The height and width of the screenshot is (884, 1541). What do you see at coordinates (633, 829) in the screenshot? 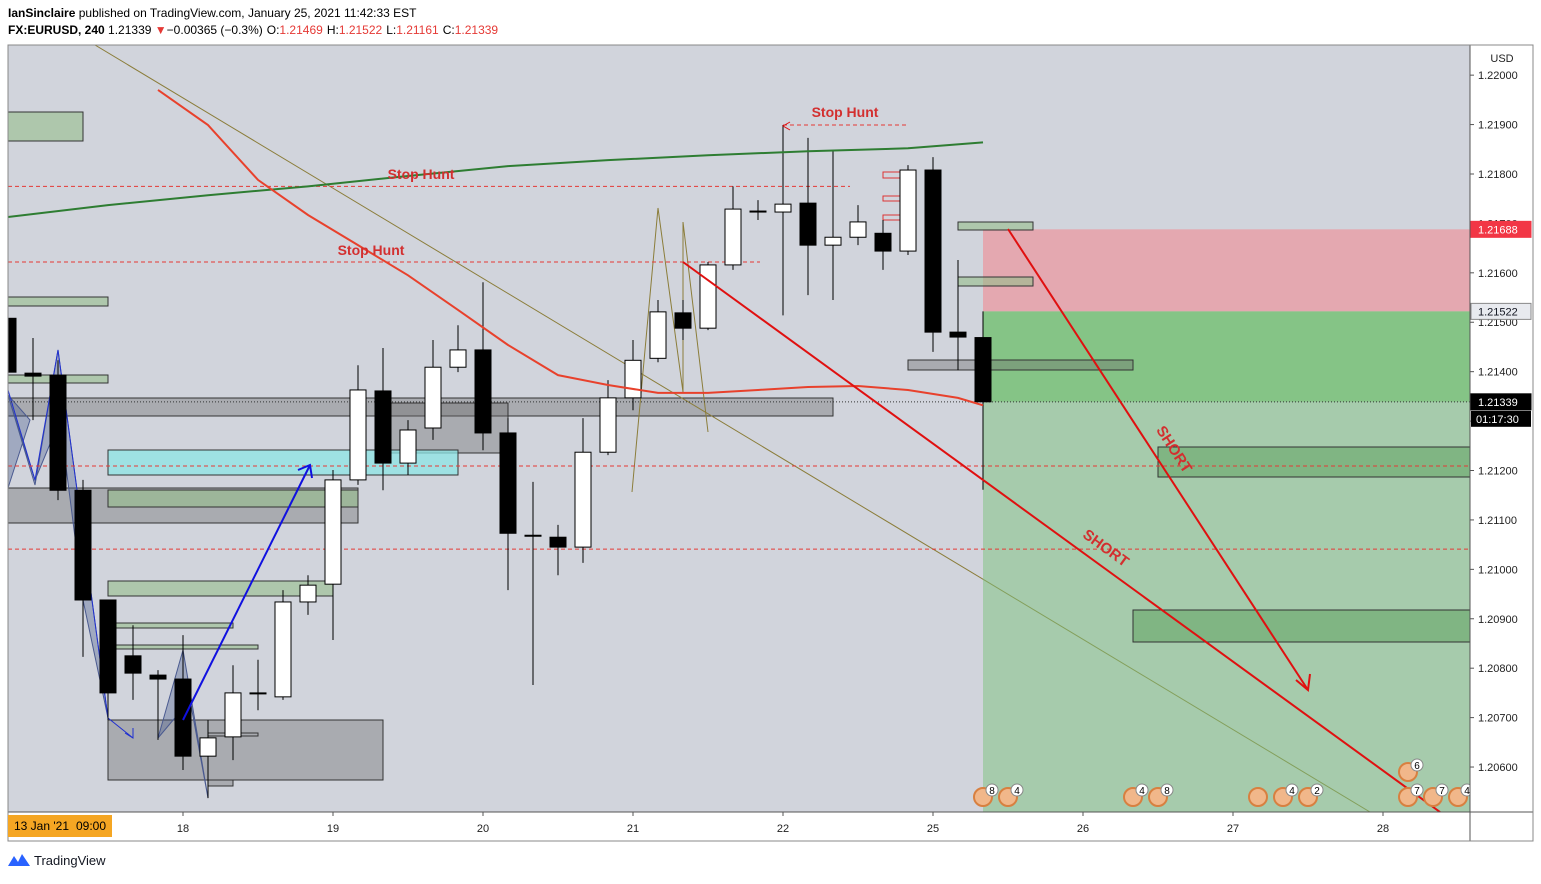
I see `x-tick-label: 21` at bounding box center [633, 829].